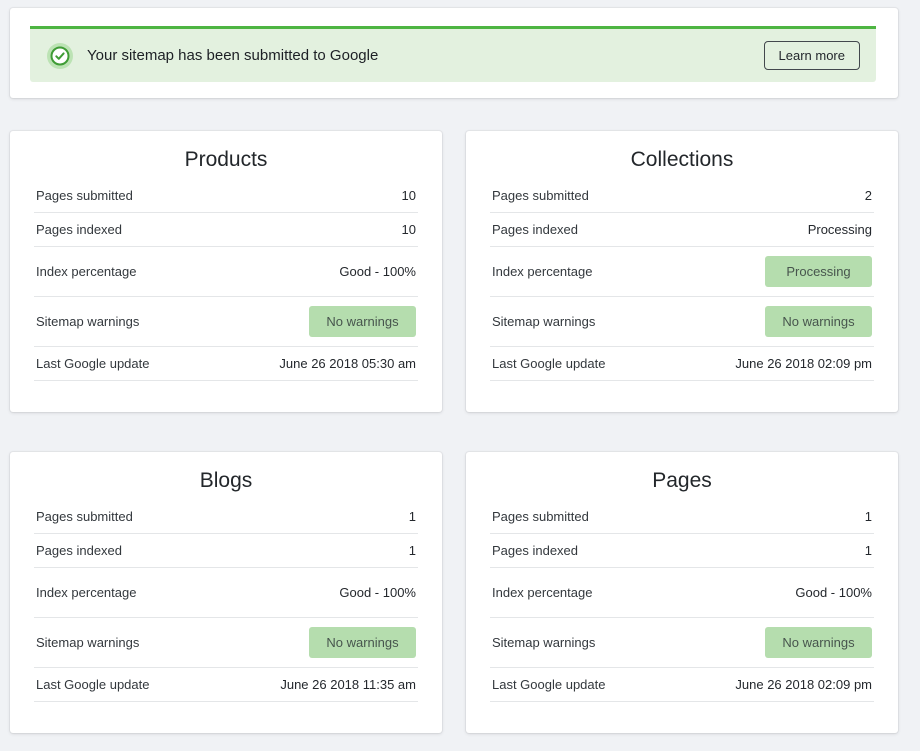 The image size is (920, 751). What do you see at coordinates (226, 230) in the screenshot?
I see `stat-row-pages-indexed: Pages indexed 10` at bounding box center [226, 230].